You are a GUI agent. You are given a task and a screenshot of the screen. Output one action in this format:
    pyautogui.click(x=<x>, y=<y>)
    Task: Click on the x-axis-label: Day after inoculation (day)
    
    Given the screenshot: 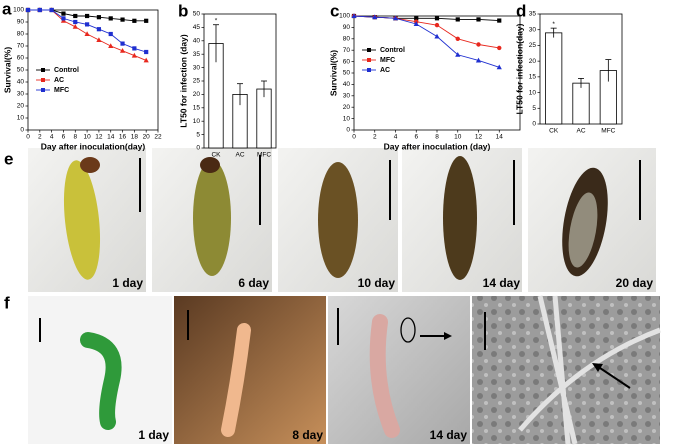 What is the action you would take?
    pyautogui.click(x=437, y=146)
    